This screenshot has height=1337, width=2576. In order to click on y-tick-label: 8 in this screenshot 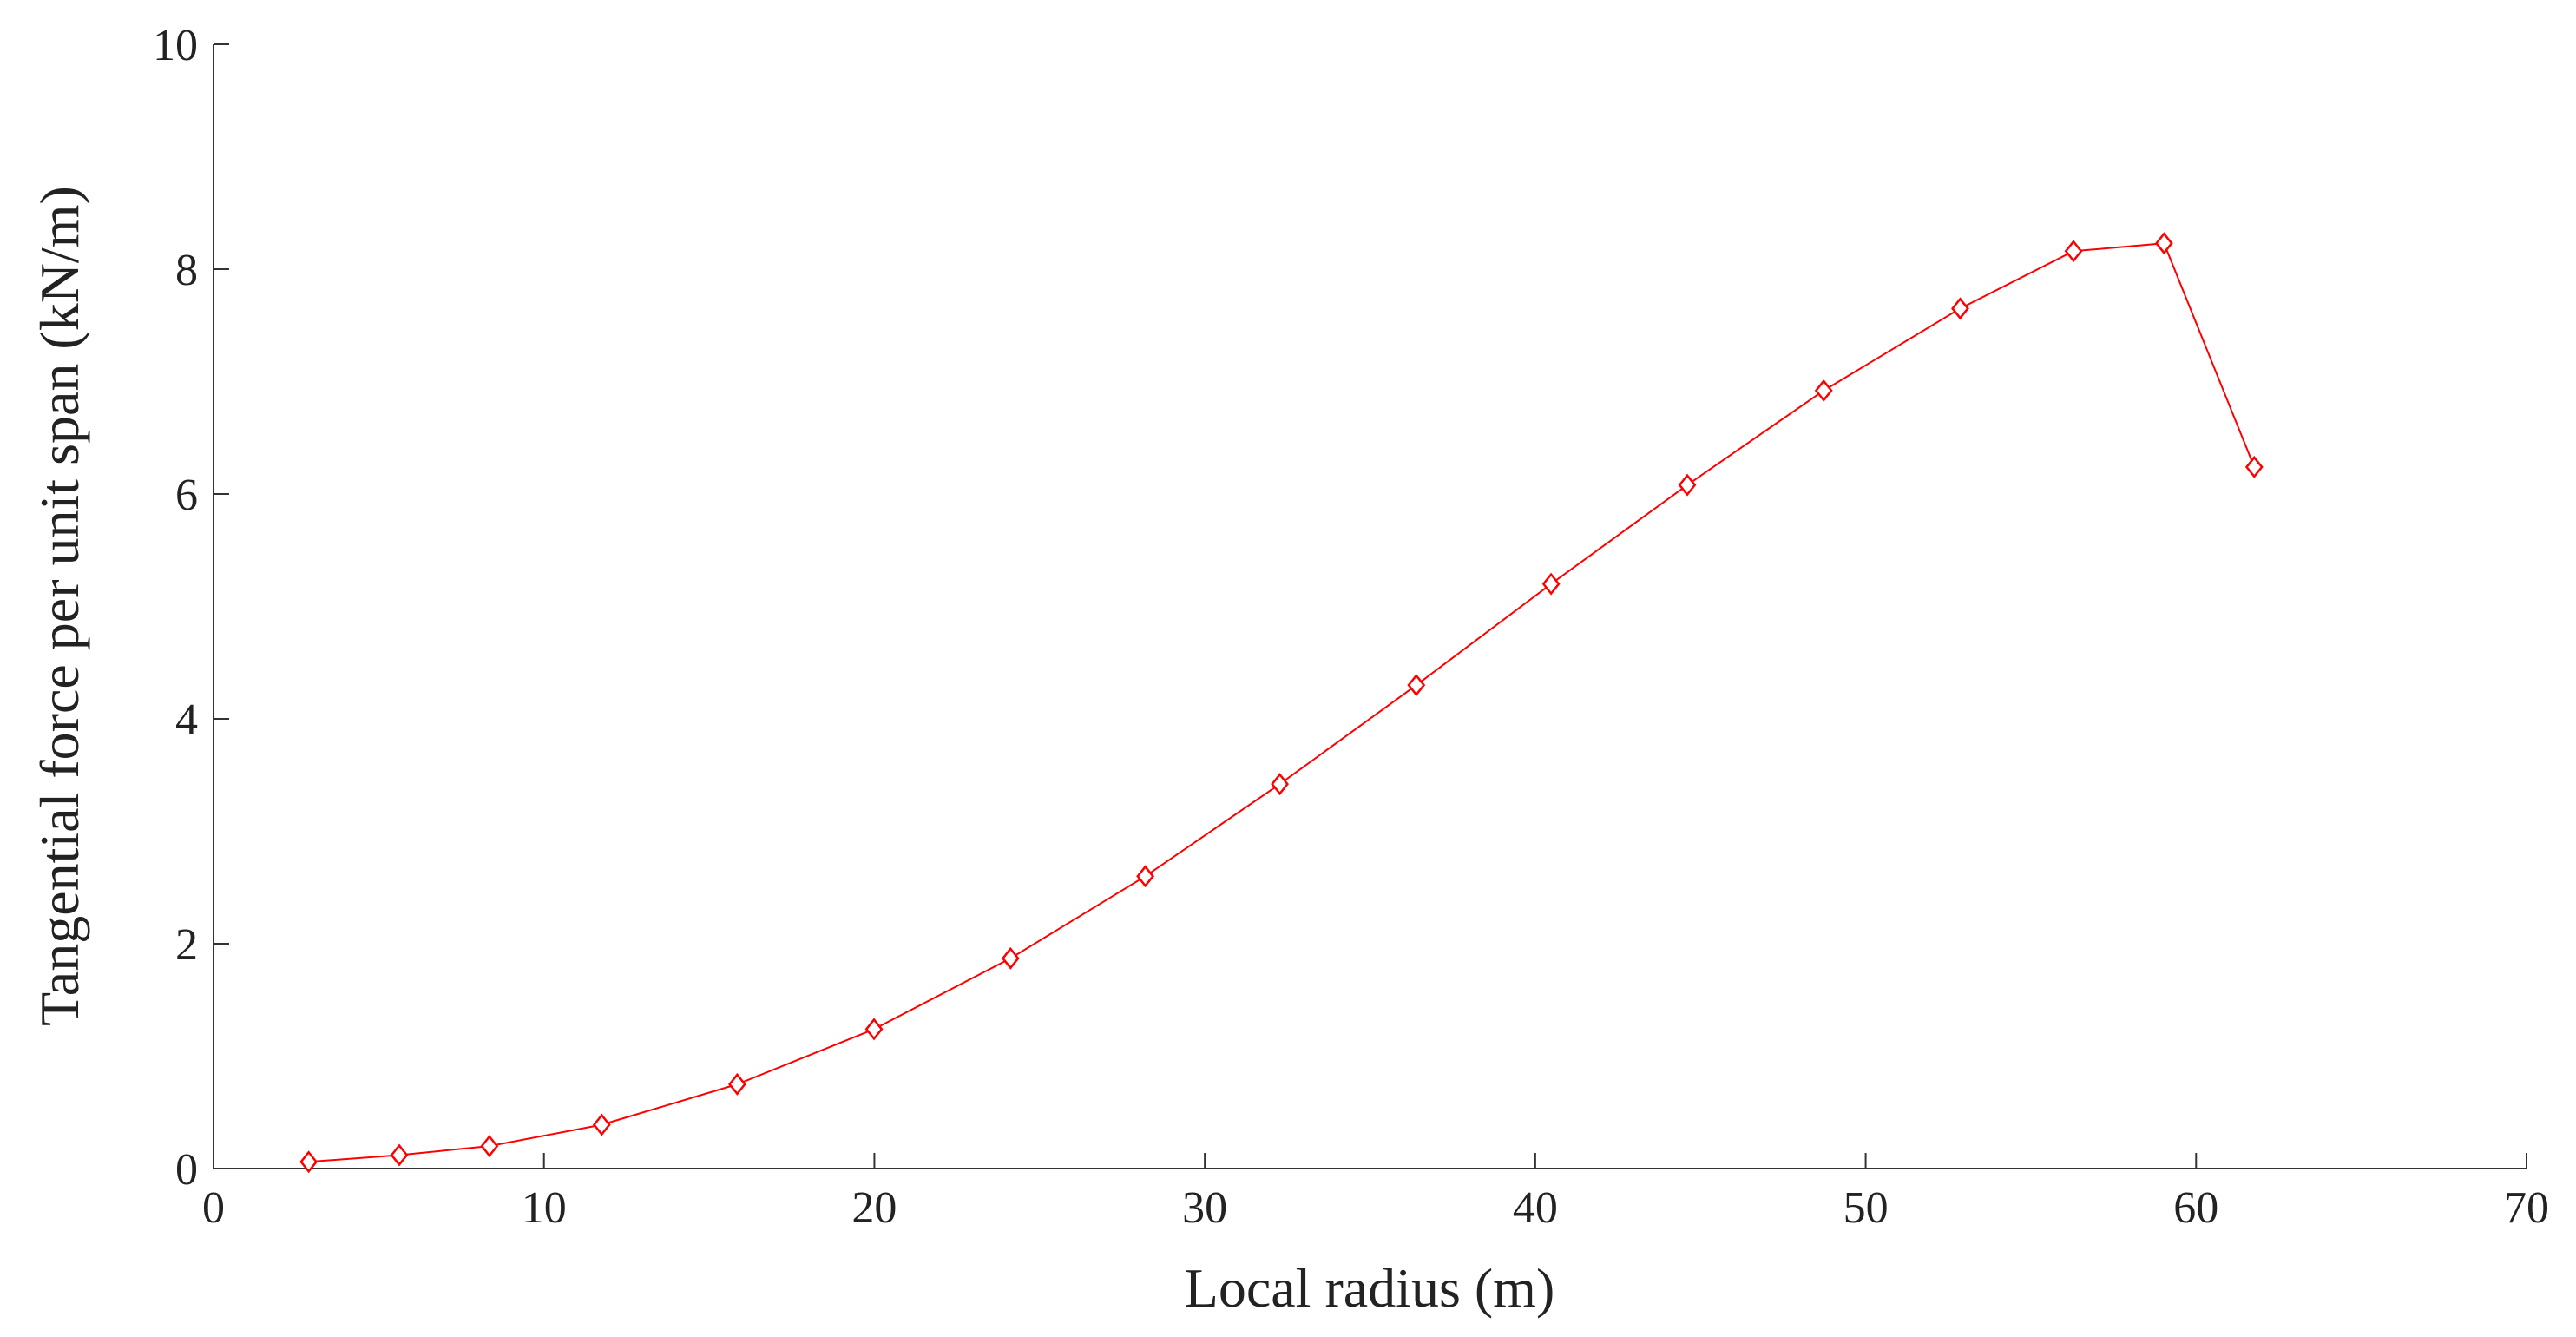, I will do `click(186, 270)`.